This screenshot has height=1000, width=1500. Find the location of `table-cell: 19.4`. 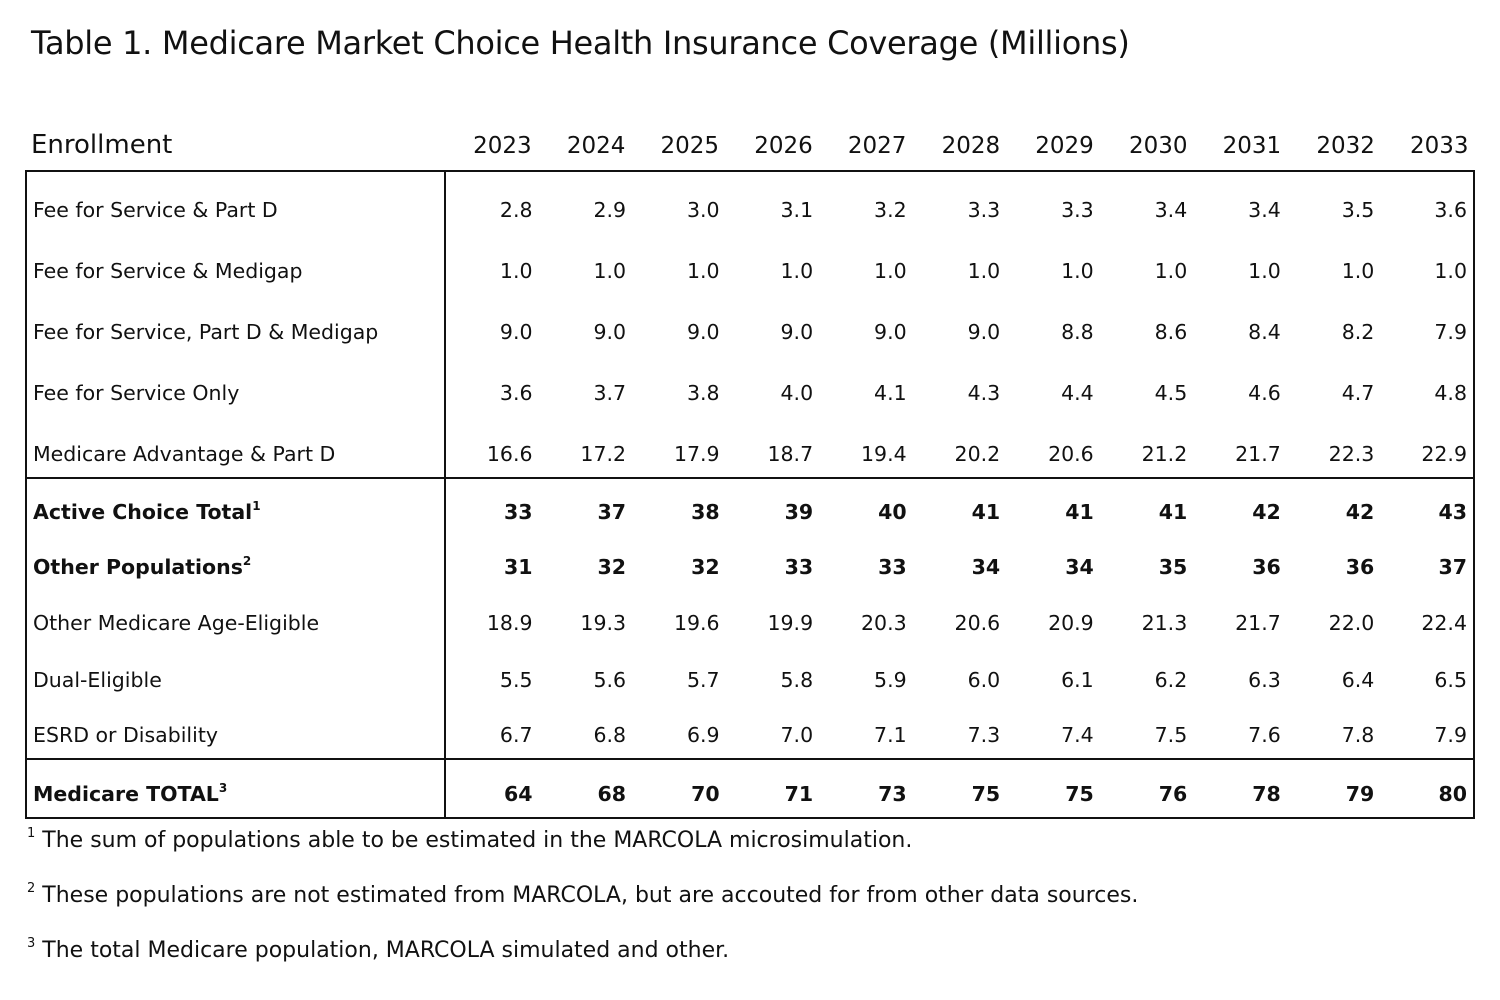

table-cell: 19.4 is located at coordinates (884, 453).